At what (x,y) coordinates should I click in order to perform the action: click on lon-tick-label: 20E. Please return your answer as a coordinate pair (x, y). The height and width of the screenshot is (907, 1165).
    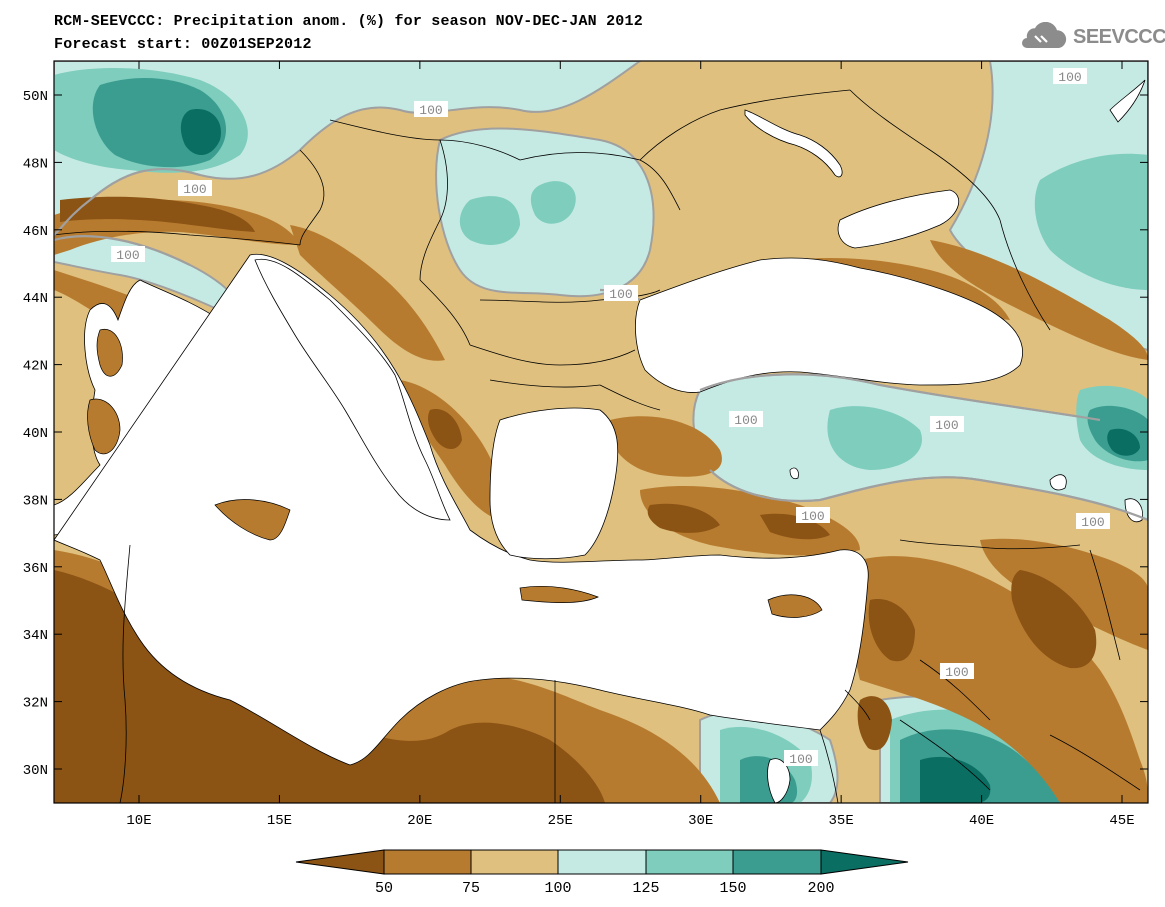
    Looking at the image, I should click on (419, 821).